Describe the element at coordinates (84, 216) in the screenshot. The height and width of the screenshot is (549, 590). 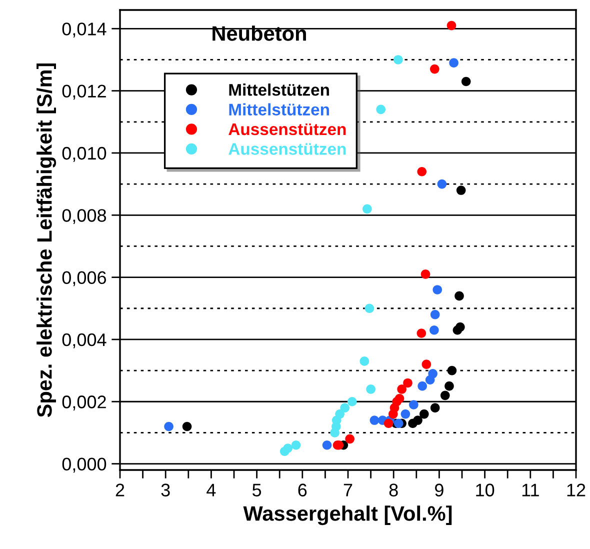
I see `y-tick-label: 0,008` at that location.